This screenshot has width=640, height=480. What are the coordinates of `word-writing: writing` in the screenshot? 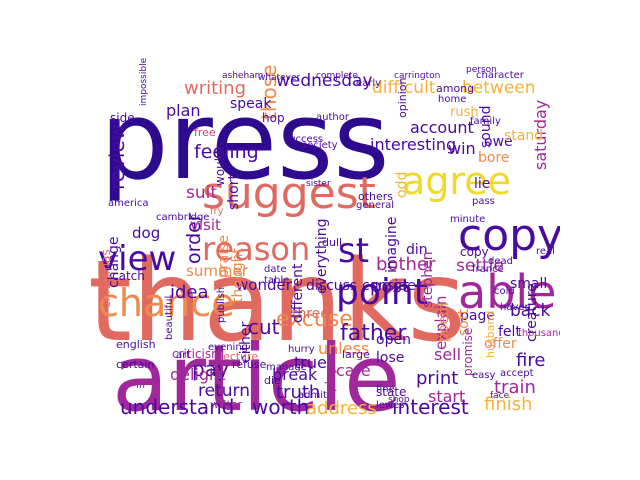 It's located at (215, 88).